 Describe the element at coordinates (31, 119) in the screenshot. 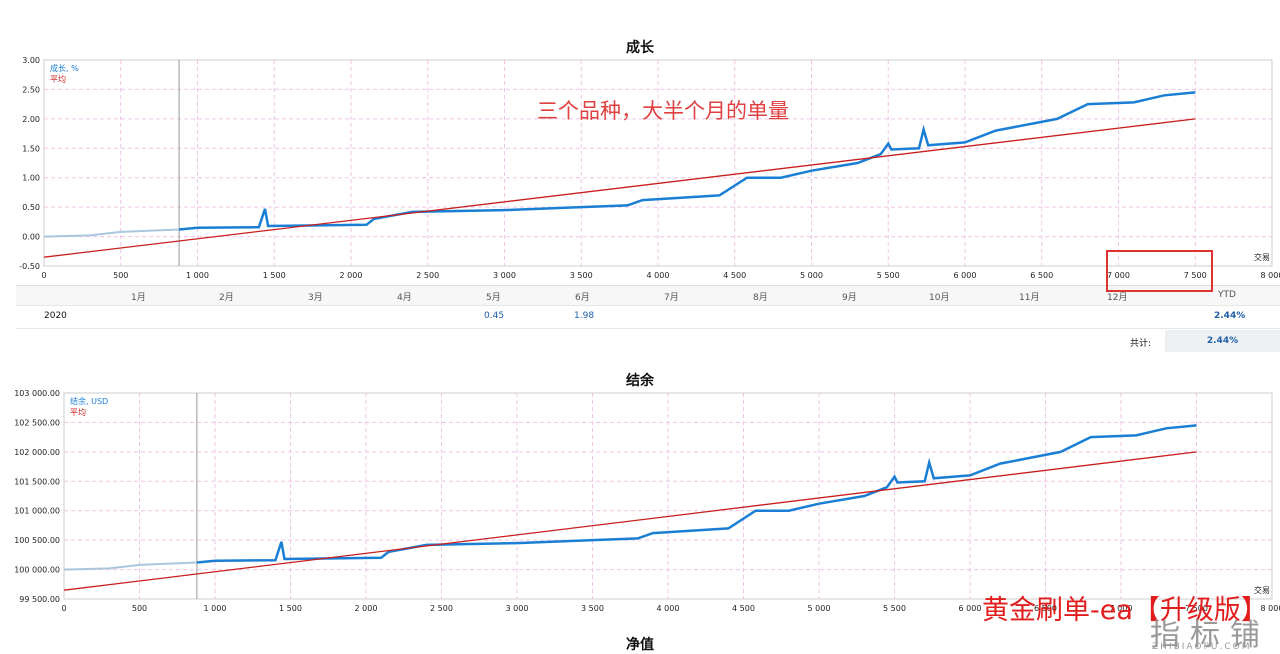

I see `y-tick-label: 2.00` at that location.